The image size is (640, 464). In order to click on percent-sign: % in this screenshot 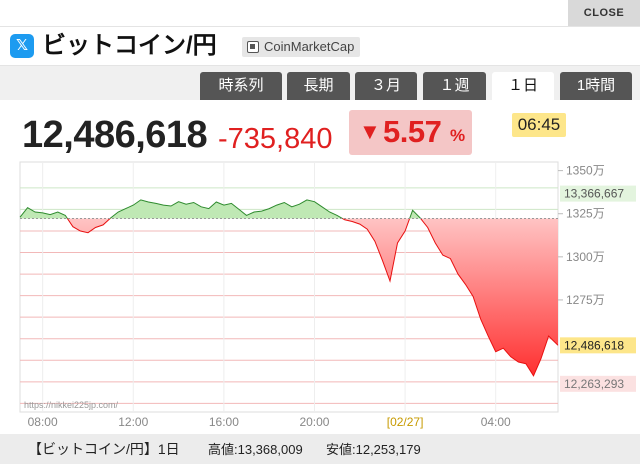, I will do `click(458, 135)`.